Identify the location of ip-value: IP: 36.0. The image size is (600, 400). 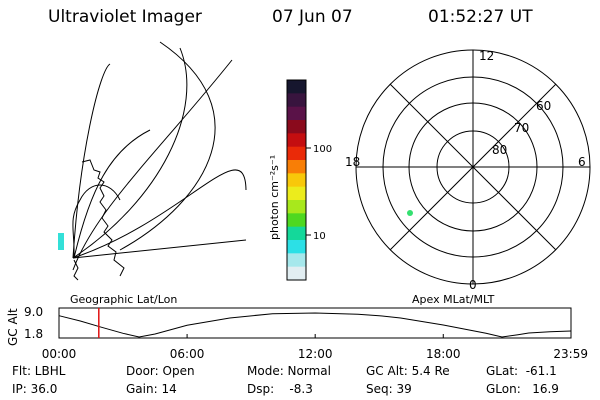
(35, 389).